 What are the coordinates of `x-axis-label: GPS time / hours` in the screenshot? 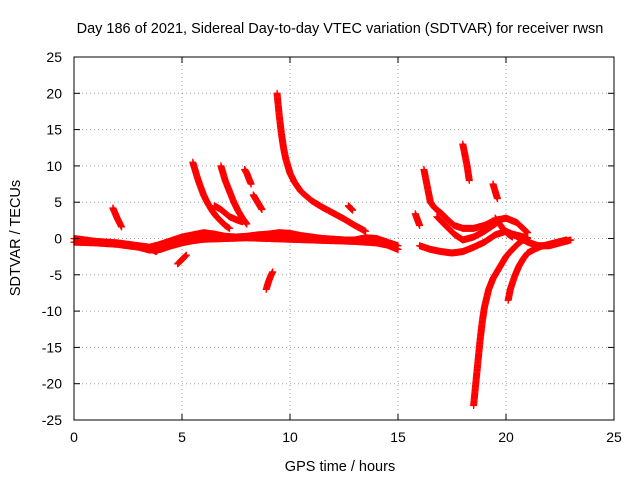 It's located at (340, 467).